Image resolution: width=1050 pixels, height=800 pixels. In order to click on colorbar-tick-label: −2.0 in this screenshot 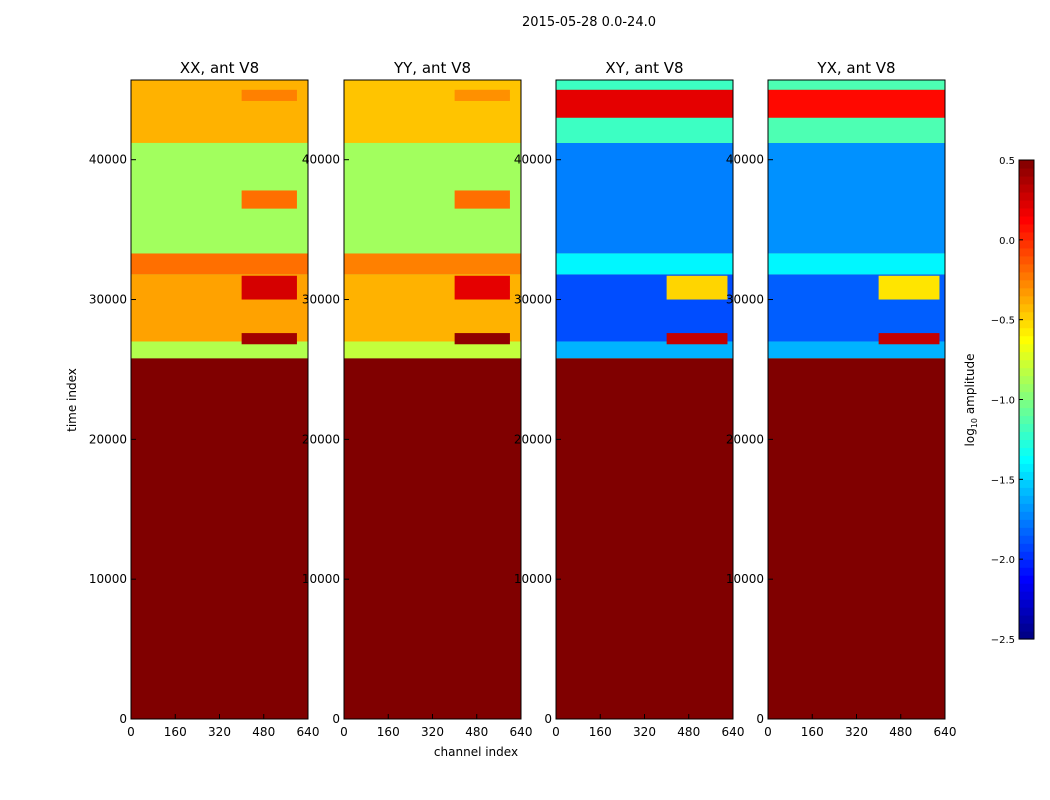, I will do `click(1003, 560)`.